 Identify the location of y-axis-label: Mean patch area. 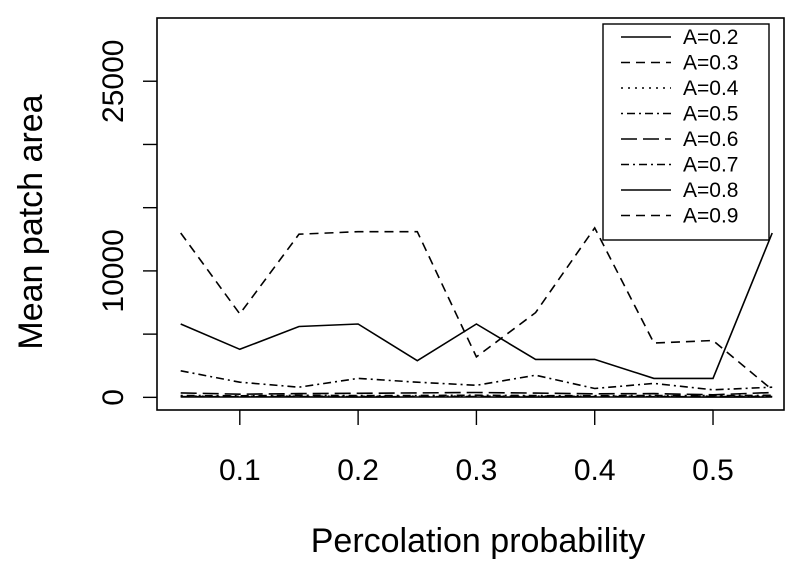
(31, 221).